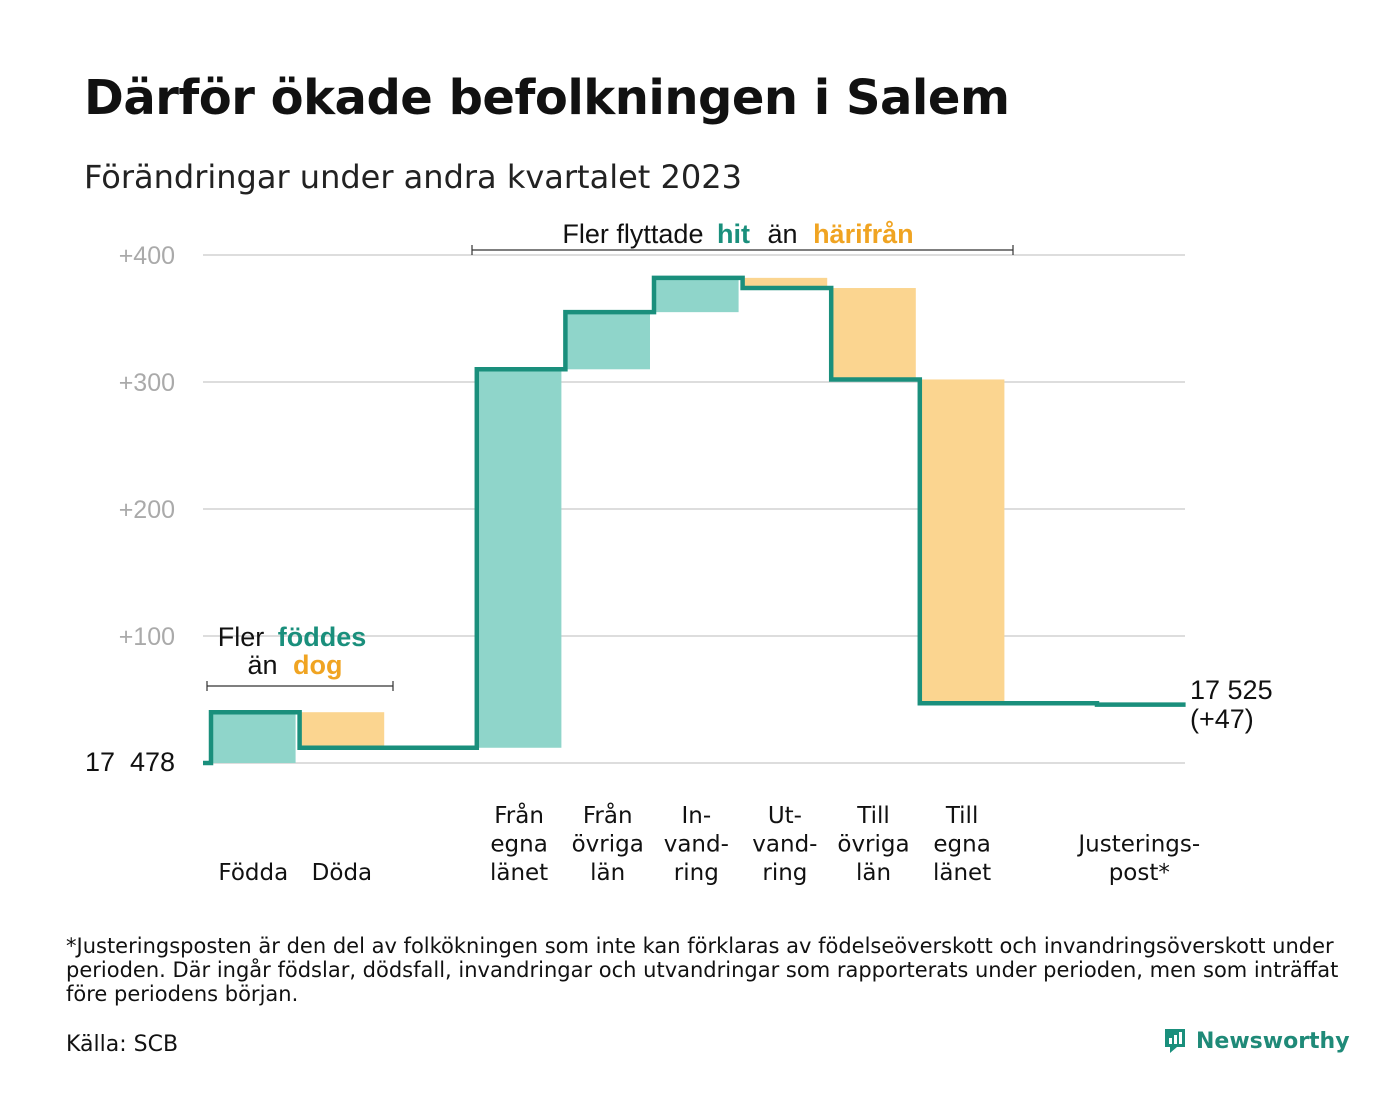 The image size is (1400, 1120). I want to click on births-annotation-line2-prefix: än, so click(262, 665).